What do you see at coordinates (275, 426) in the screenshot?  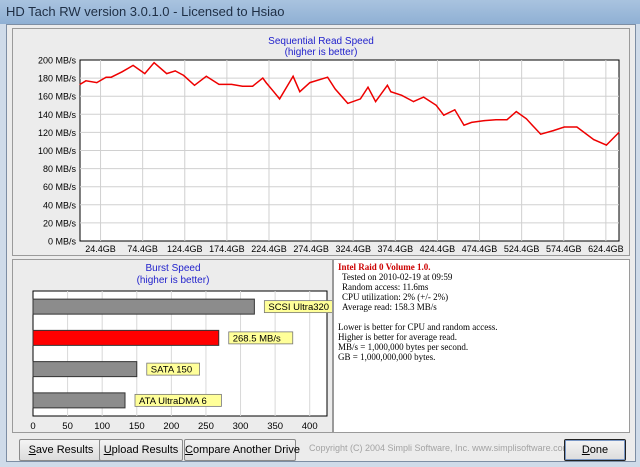 I see `burst-tick-label: 350` at bounding box center [275, 426].